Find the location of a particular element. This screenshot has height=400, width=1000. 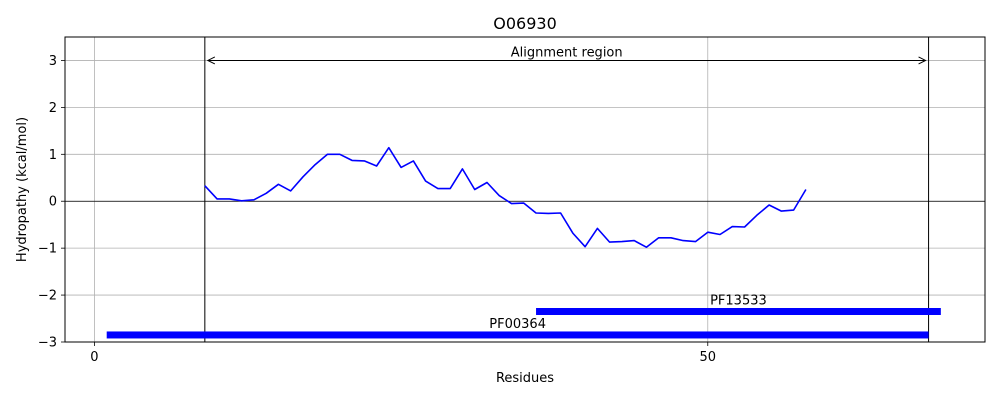

y-tick-label: −3 is located at coordinates (47, 343).